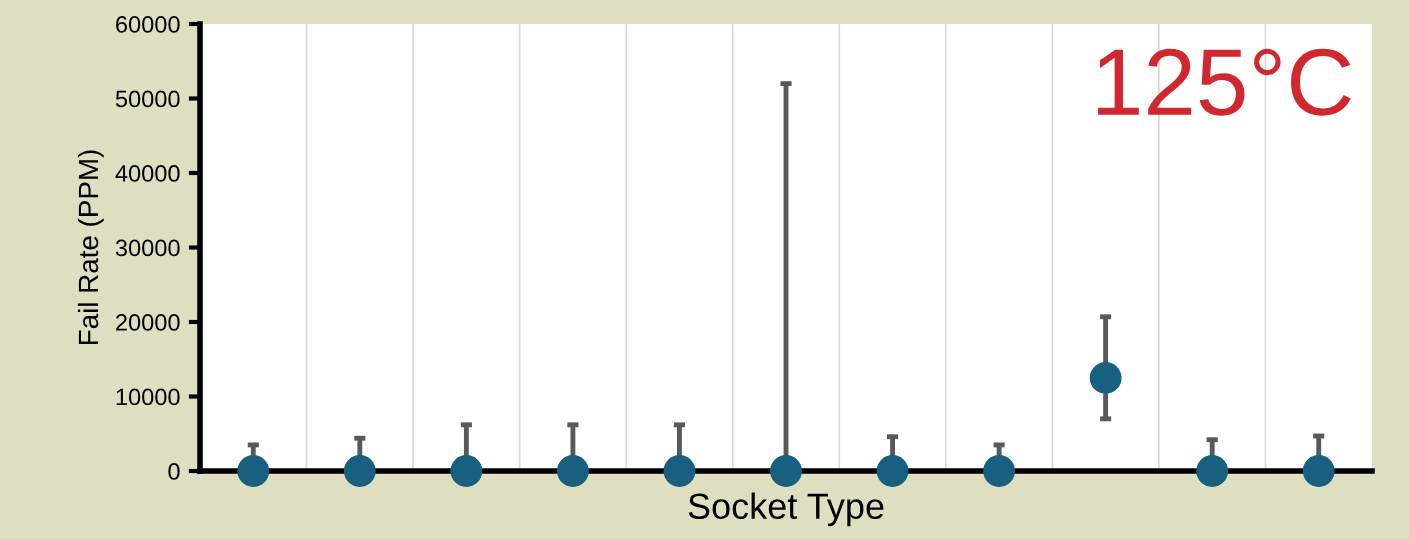 This screenshot has height=539, width=1409. I want to click on y-tick-label: 50000, so click(147, 99).